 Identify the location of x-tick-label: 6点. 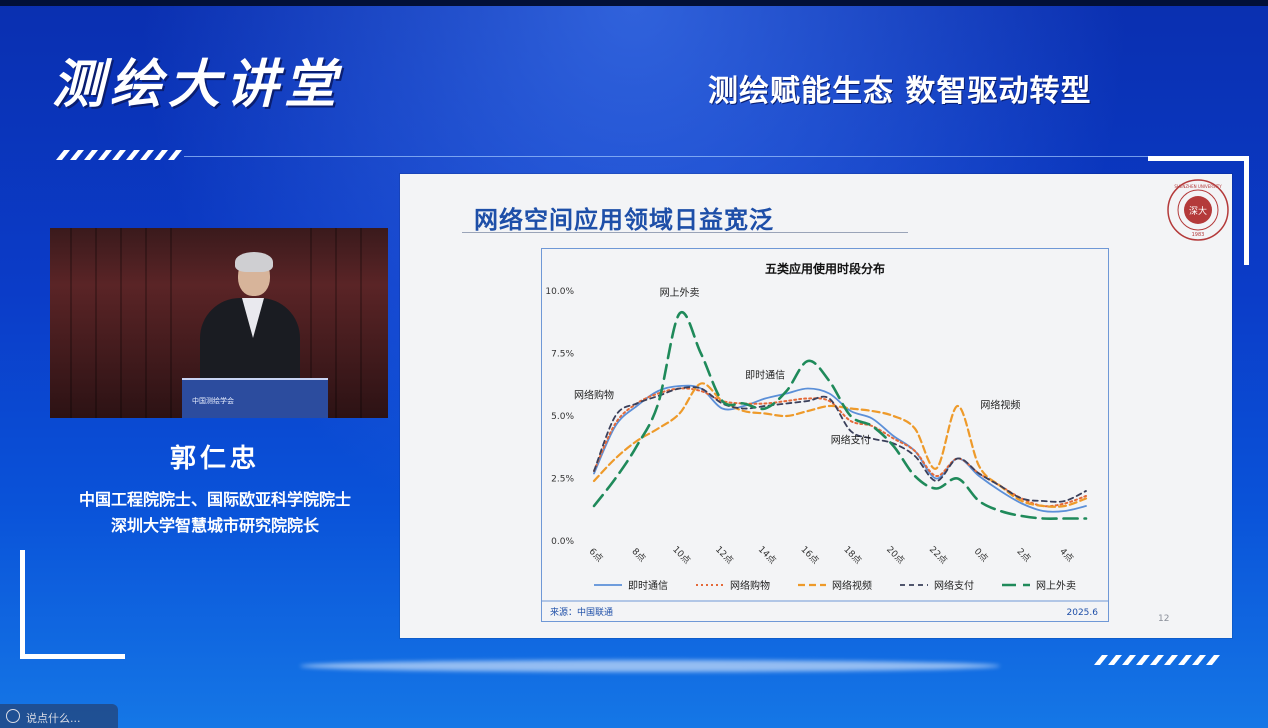
(596, 555).